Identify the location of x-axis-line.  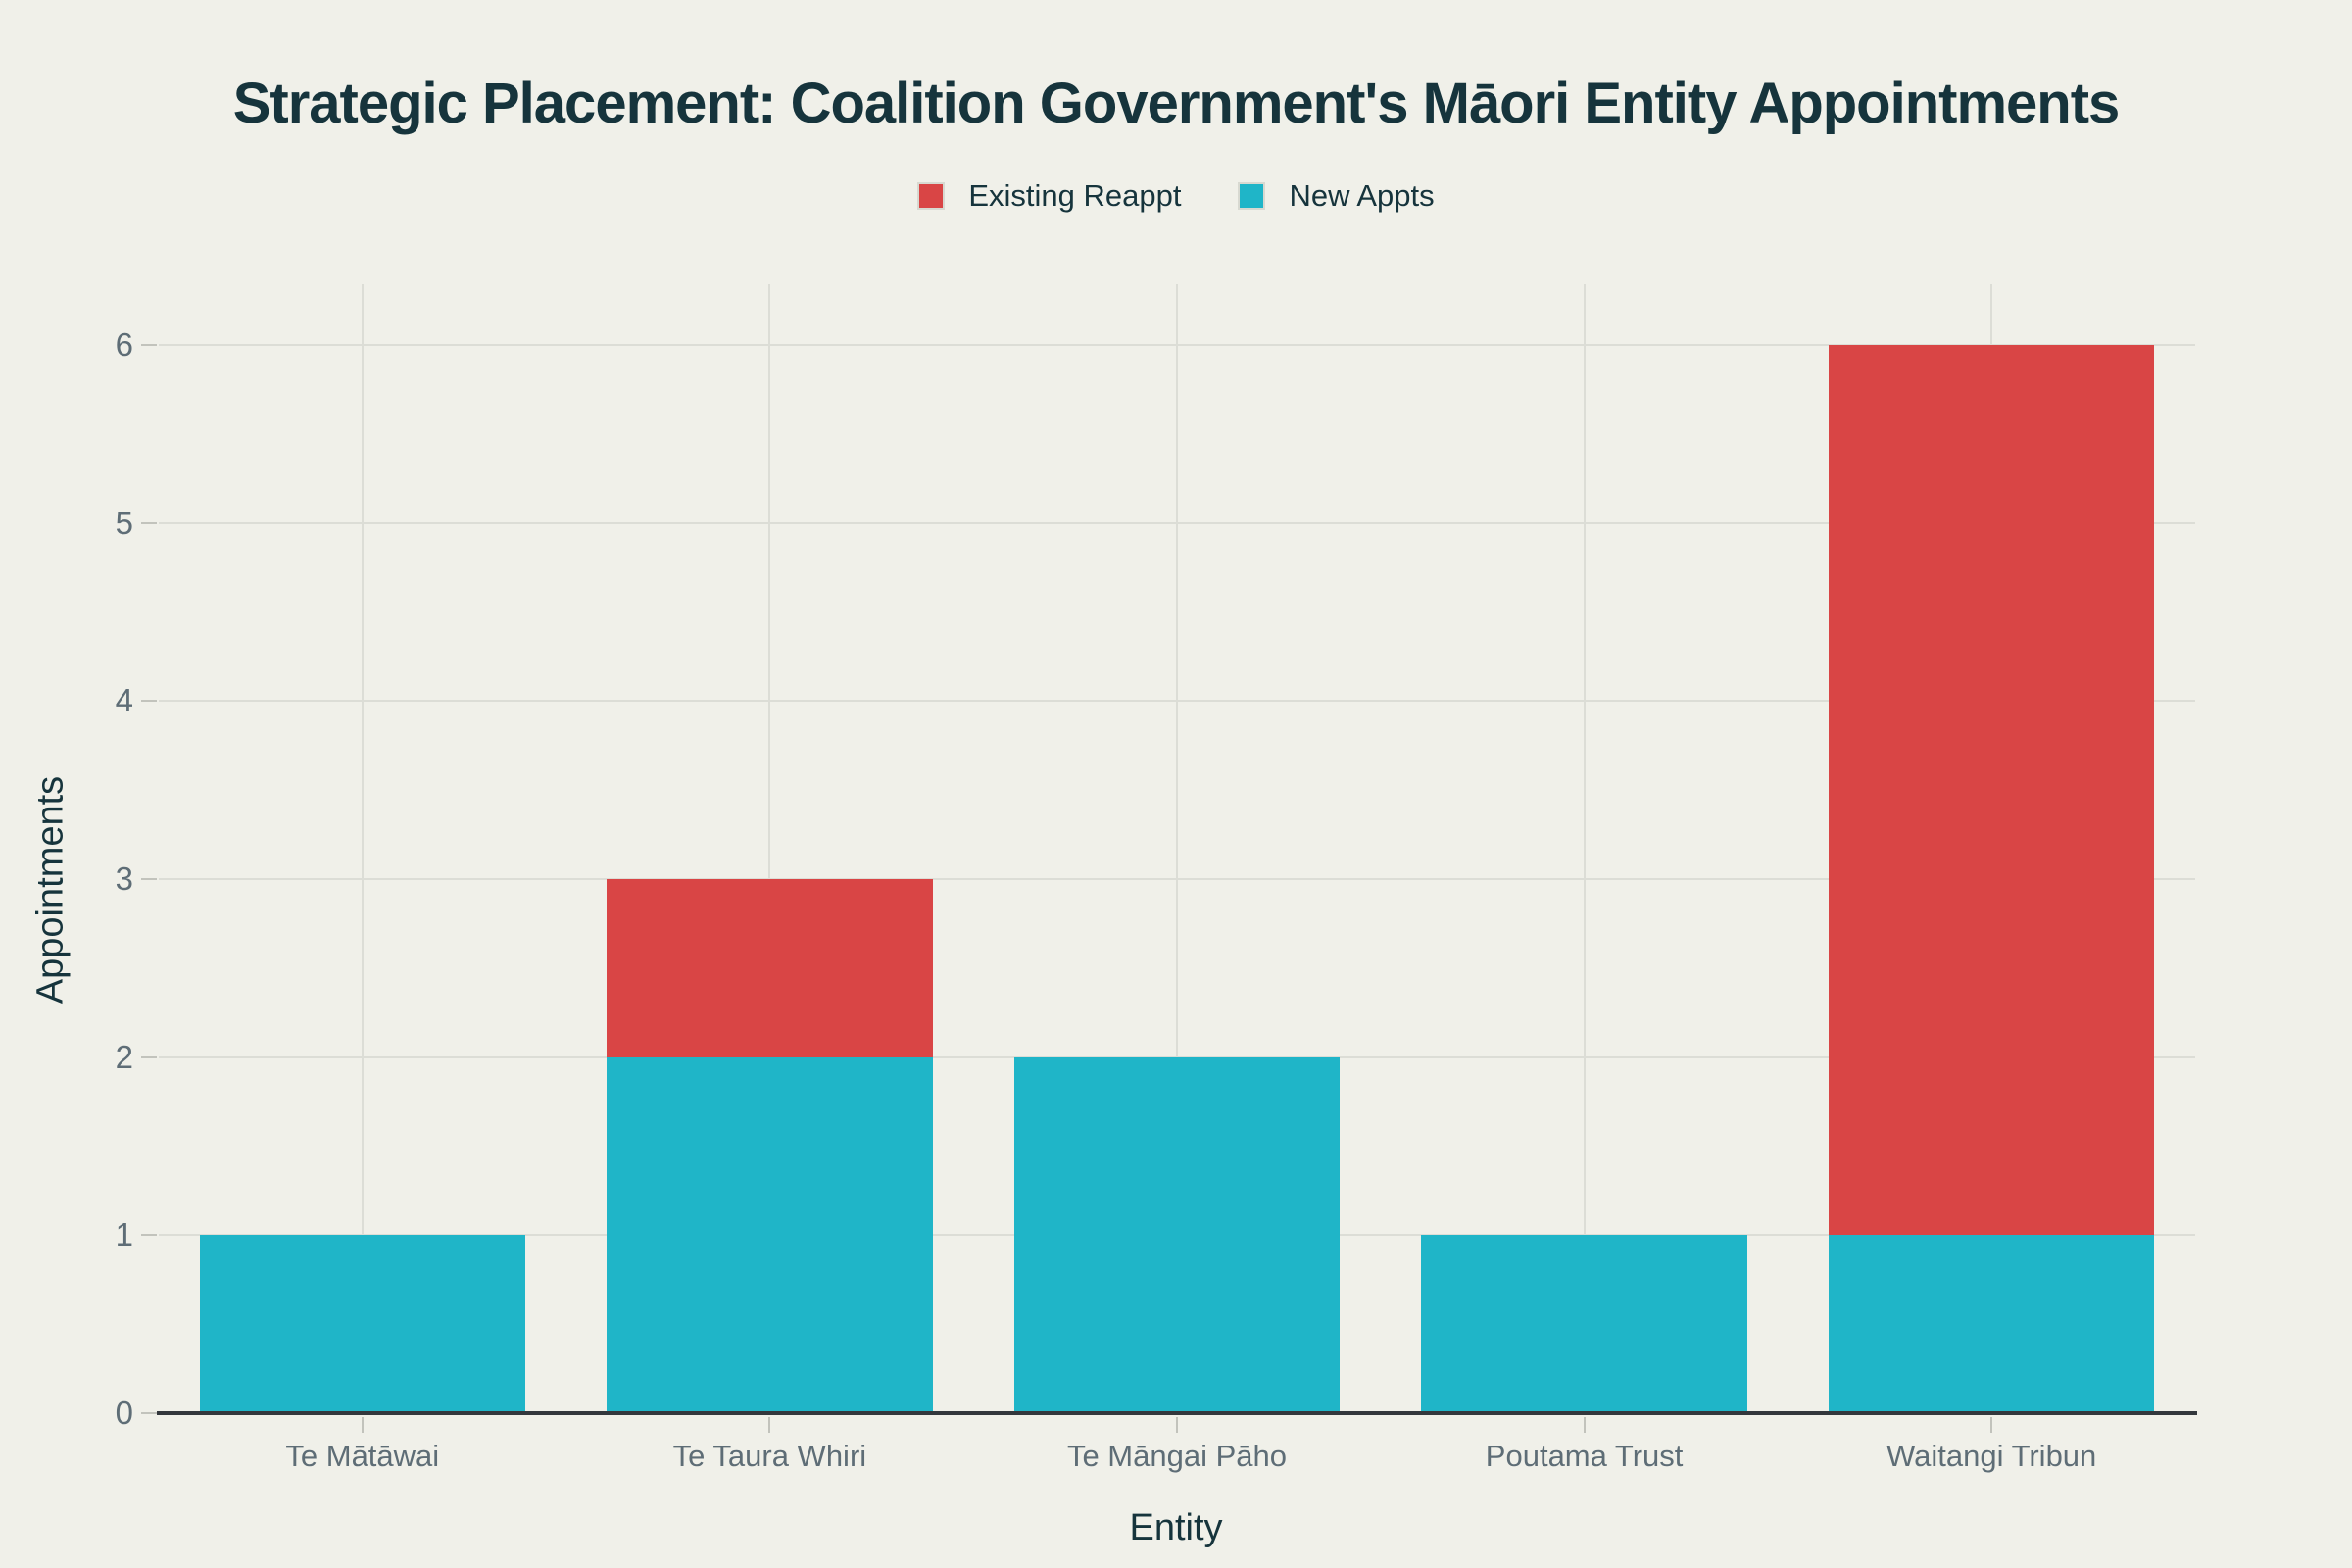
(1177, 1413).